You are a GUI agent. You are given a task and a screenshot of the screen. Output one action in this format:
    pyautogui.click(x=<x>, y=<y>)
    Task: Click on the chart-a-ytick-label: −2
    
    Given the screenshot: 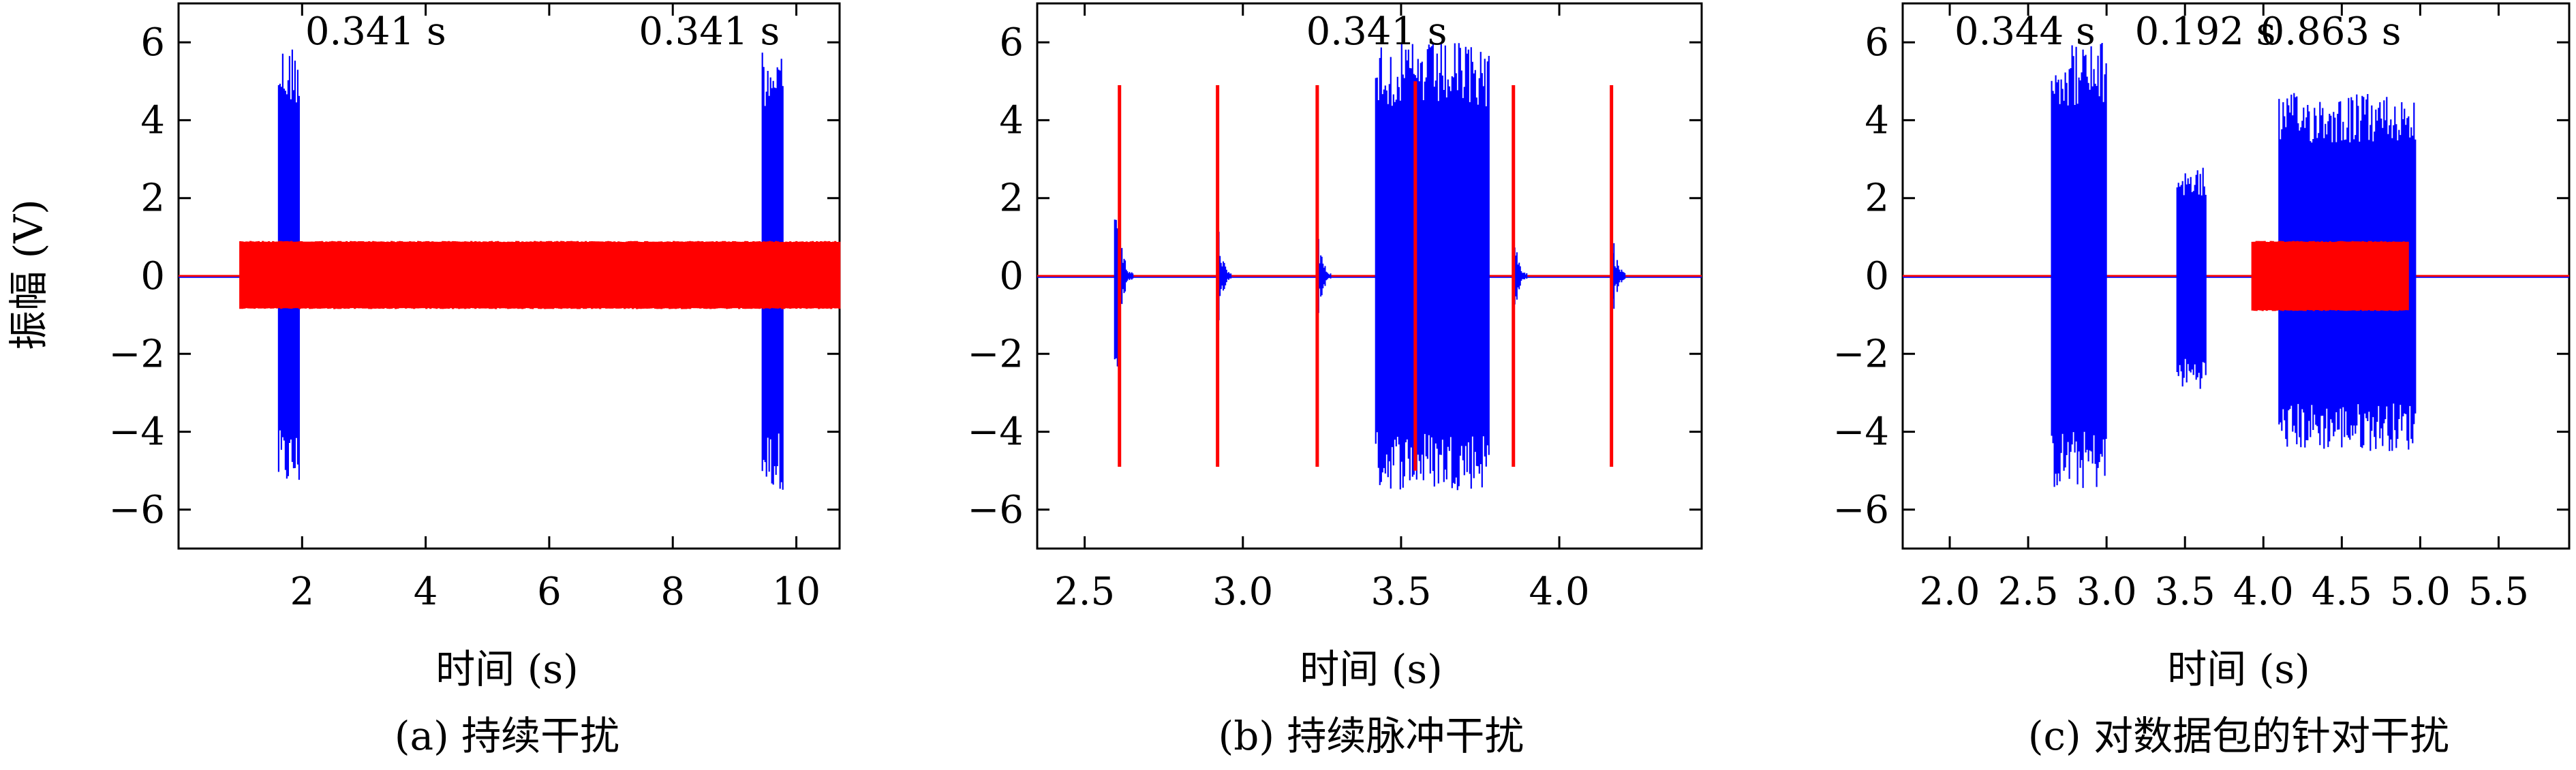 What is the action you would take?
    pyautogui.click(x=136, y=354)
    